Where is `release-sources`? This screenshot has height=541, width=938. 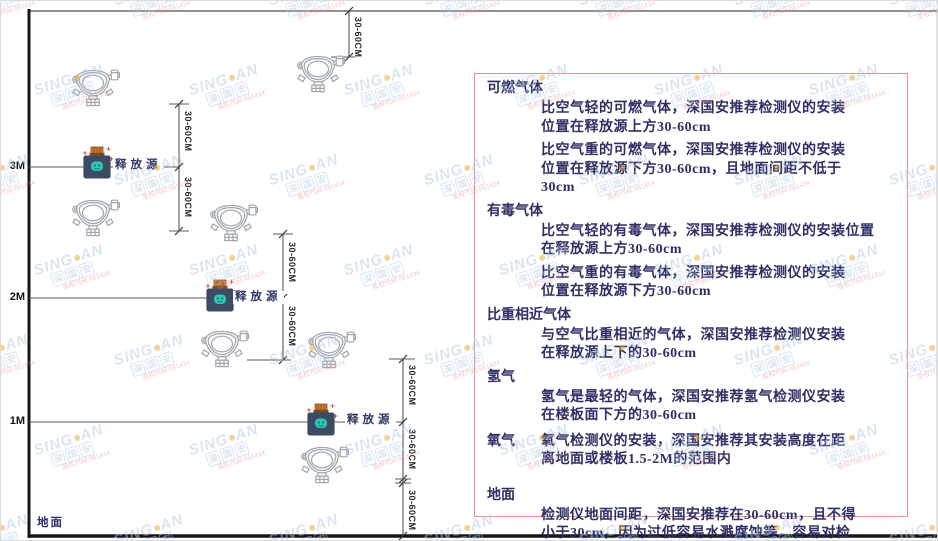 release-sources is located at coordinates (210, 291).